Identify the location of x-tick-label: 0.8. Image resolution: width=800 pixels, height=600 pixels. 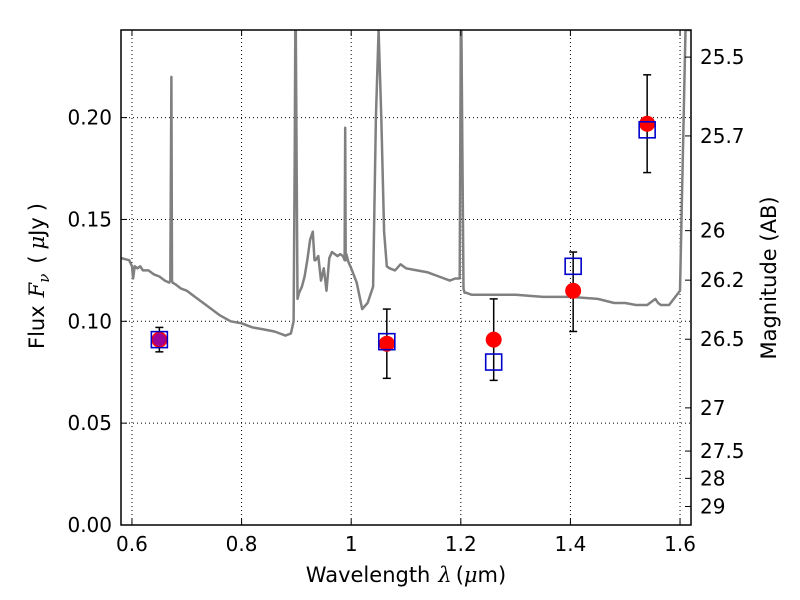
(242, 544).